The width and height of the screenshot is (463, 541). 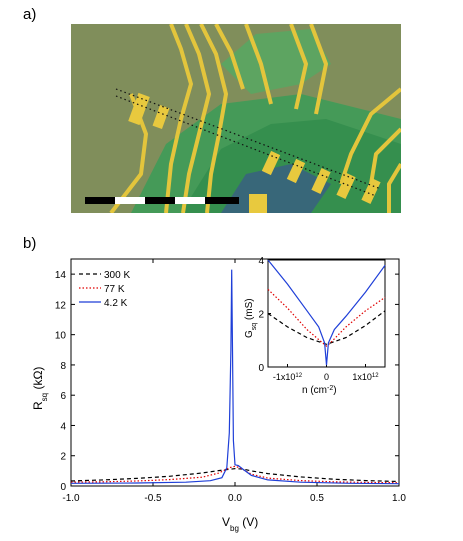 I want to click on inset-x-ticks: -1x10¹² 0 1x10¹², so click(x=326, y=373).